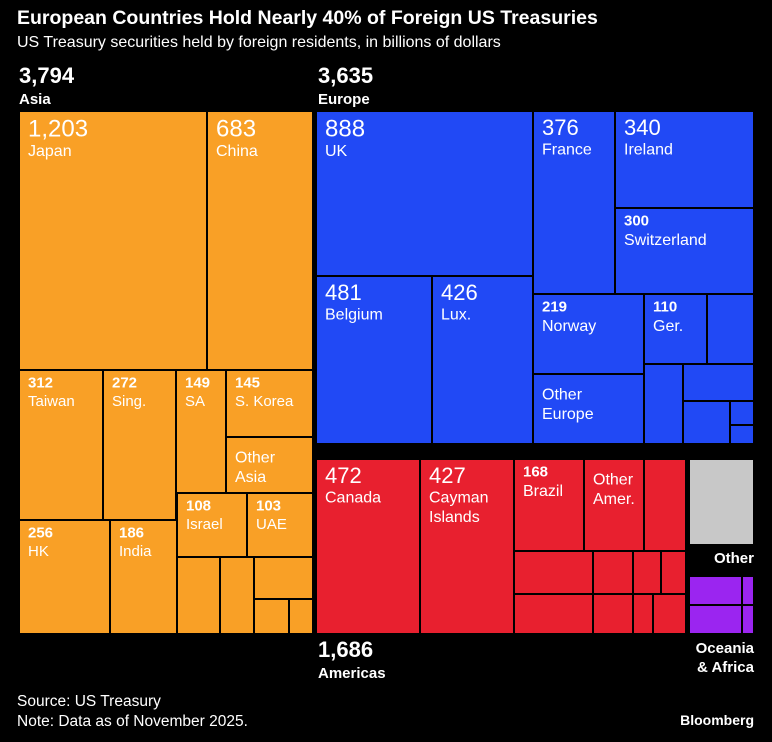  I want to click on label-europe-other-europe-0: Other, so click(562, 395).